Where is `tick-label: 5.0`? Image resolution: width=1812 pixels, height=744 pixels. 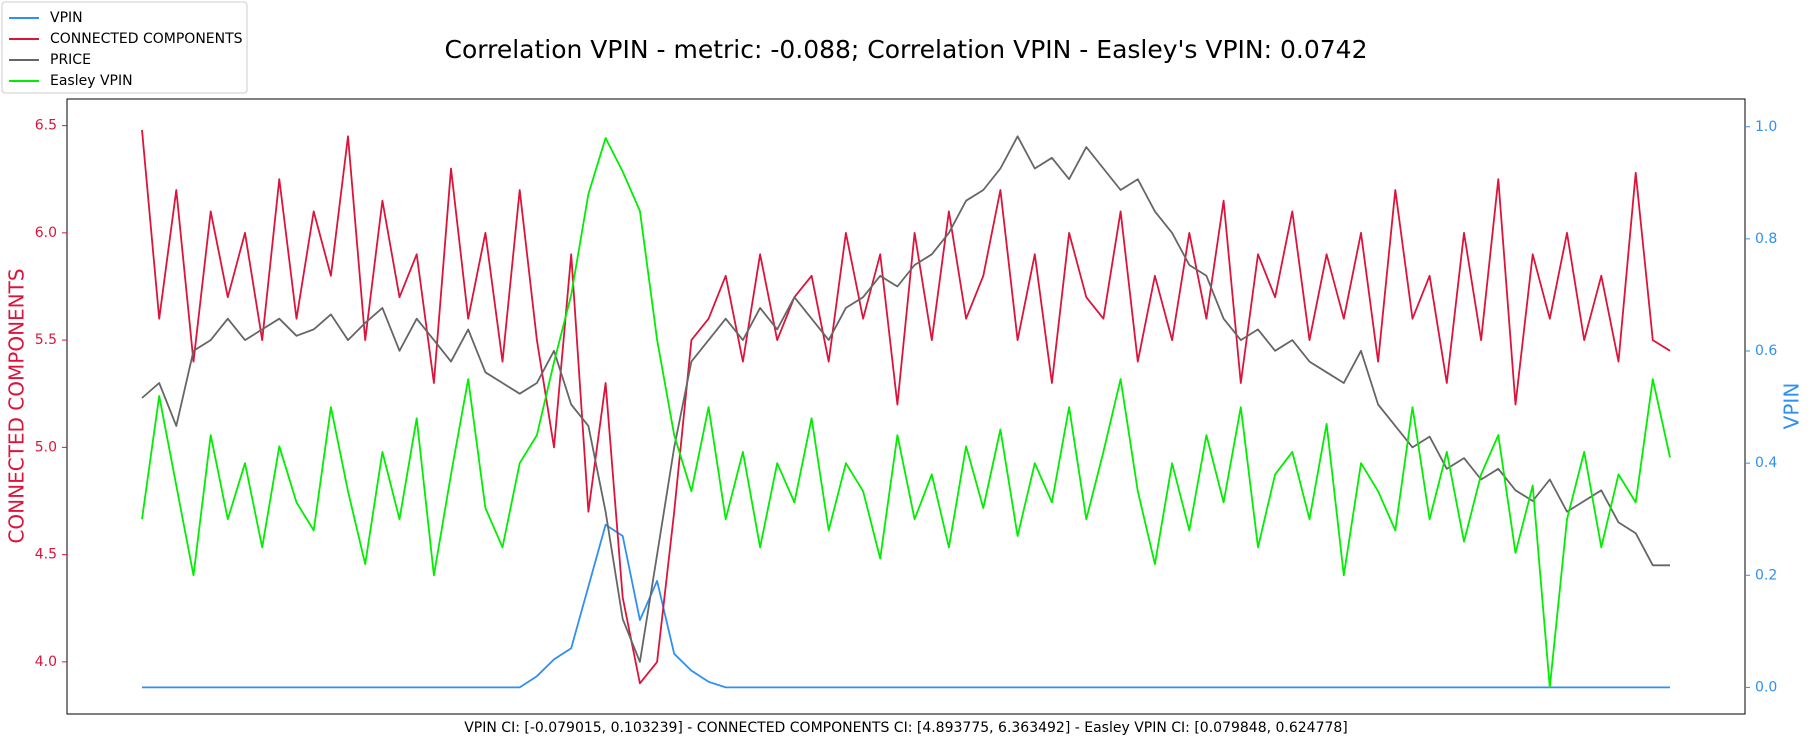 tick-label: 5.0 is located at coordinates (46, 447).